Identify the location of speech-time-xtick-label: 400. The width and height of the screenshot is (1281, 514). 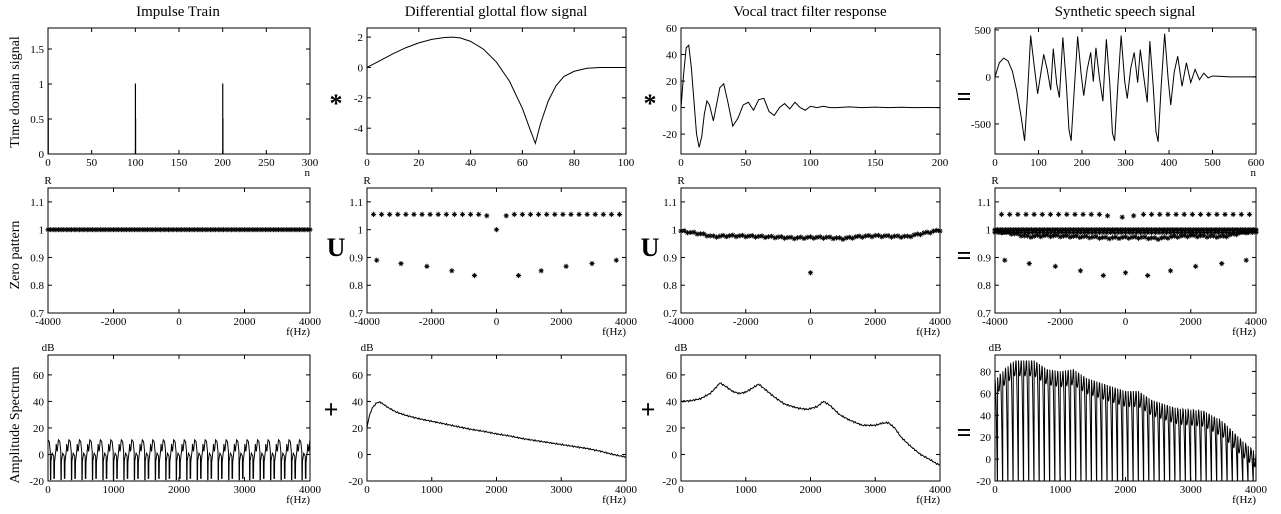
(1169, 163).